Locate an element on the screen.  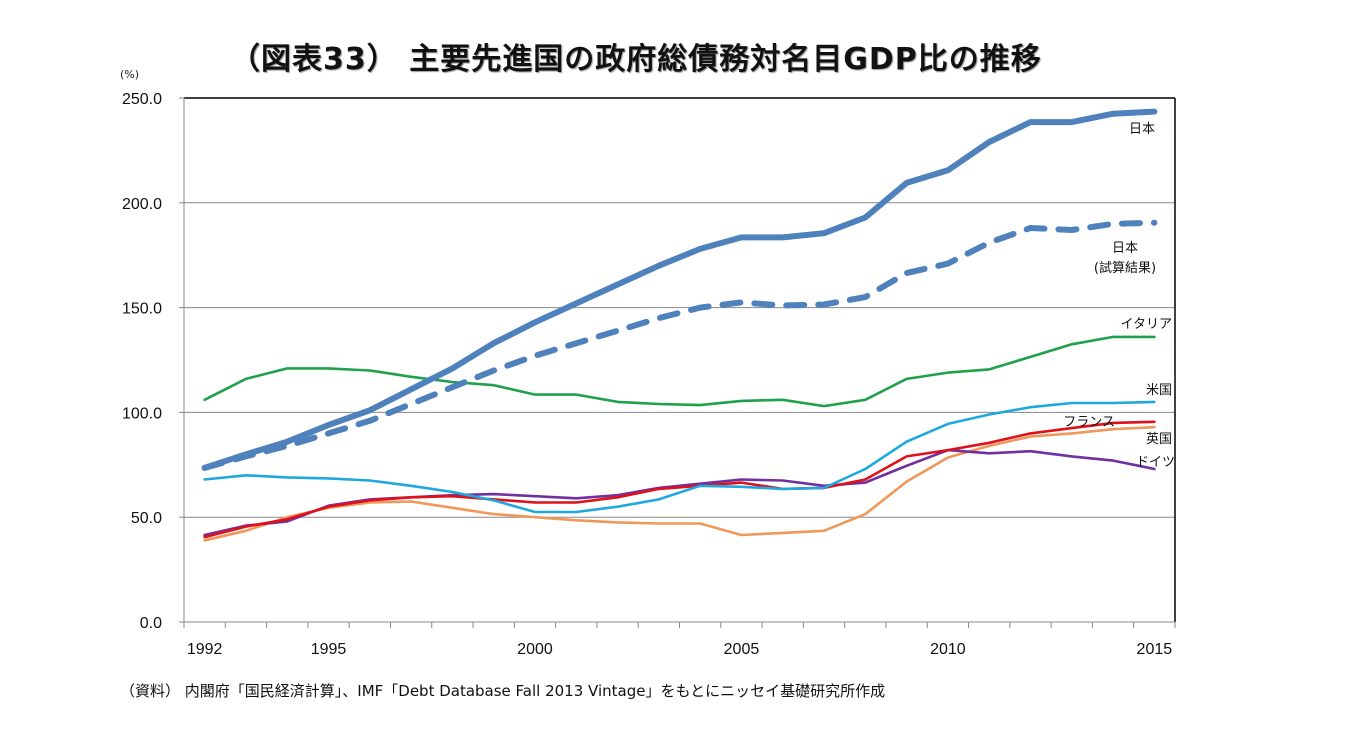
series-label: イタリア is located at coordinates (1146, 324).